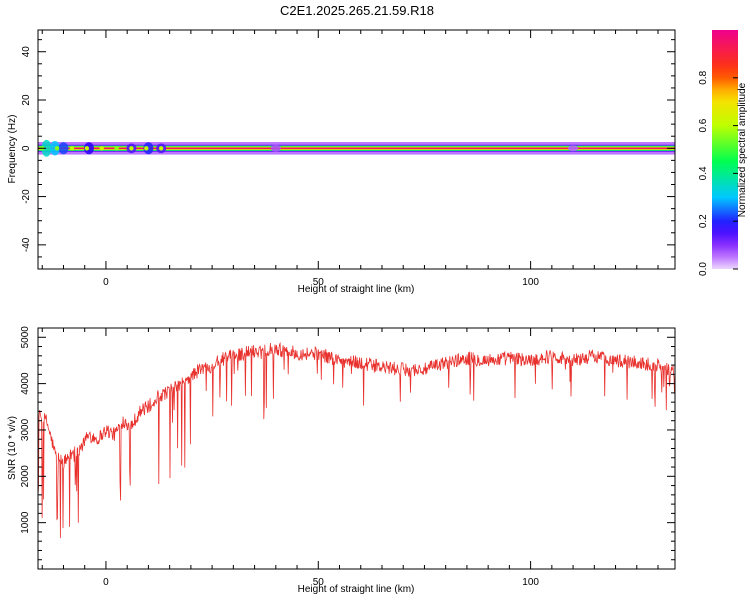  What do you see at coordinates (703, 221) in the screenshot?
I see `colorbar-tick-label: 0.2` at bounding box center [703, 221].